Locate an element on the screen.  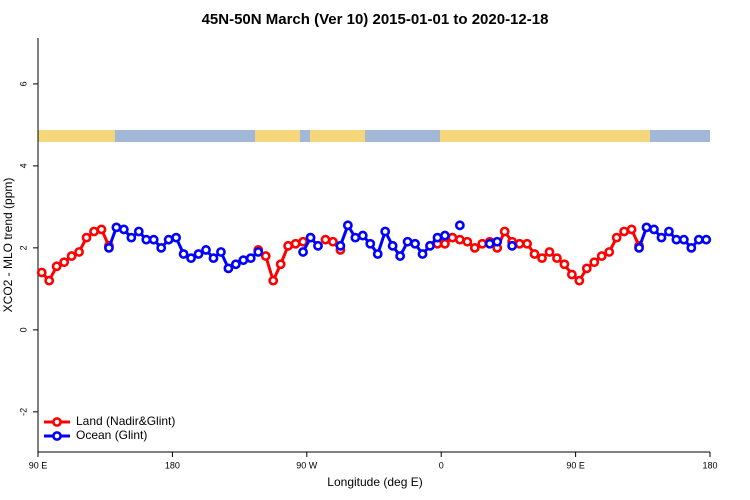
y-tick-label: 0 is located at coordinates (23, 329).